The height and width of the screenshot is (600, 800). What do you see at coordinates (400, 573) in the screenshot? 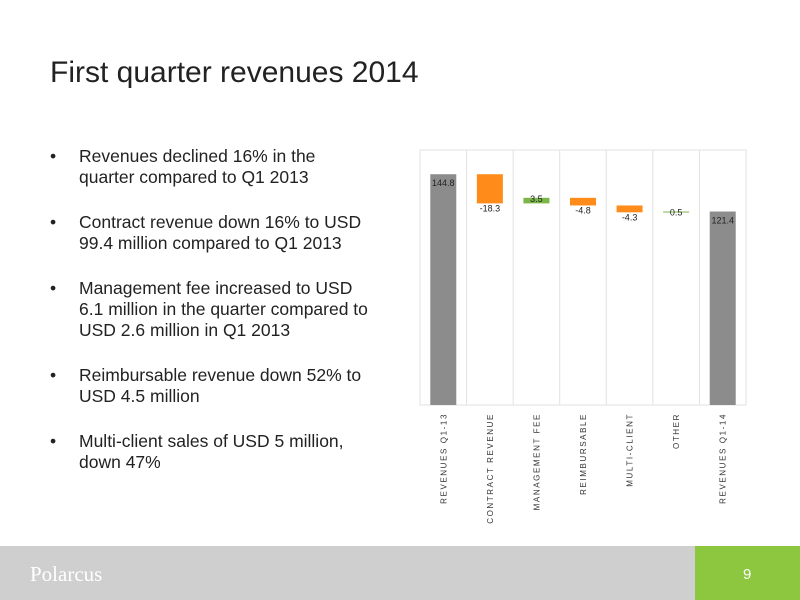
I see `footer: Polarcus 9` at bounding box center [400, 573].